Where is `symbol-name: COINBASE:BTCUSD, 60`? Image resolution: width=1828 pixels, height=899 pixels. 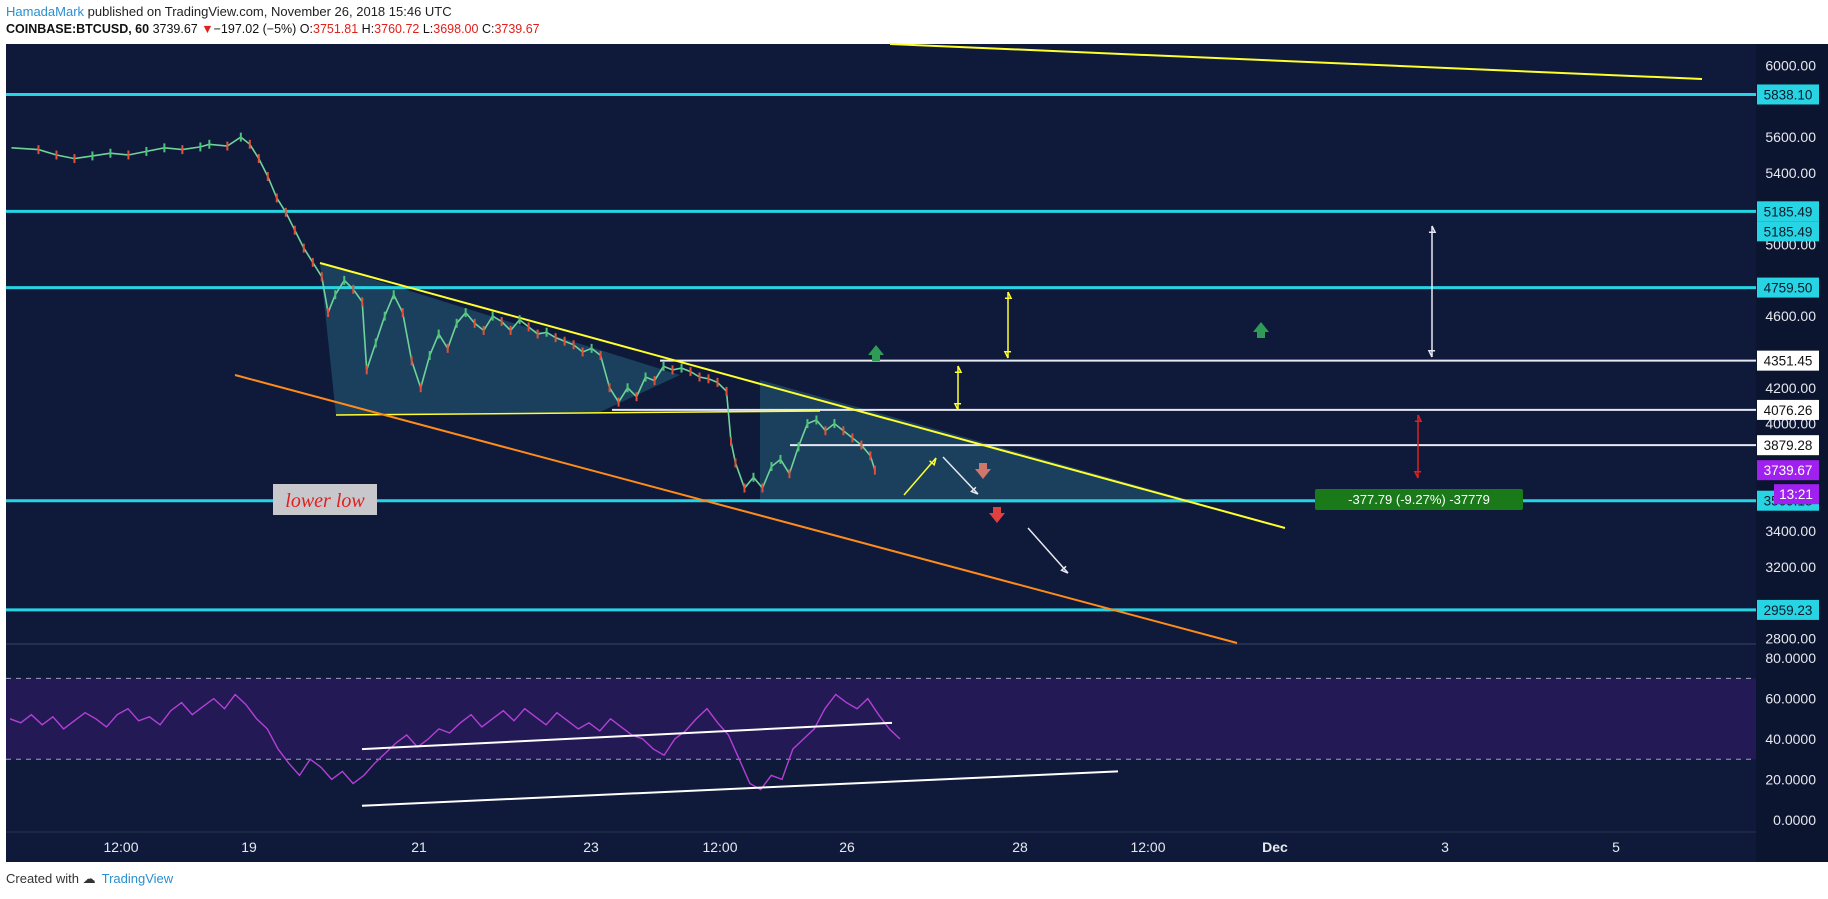
symbol-name: COINBASE:BTCUSD, 60 is located at coordinates (78, 29).